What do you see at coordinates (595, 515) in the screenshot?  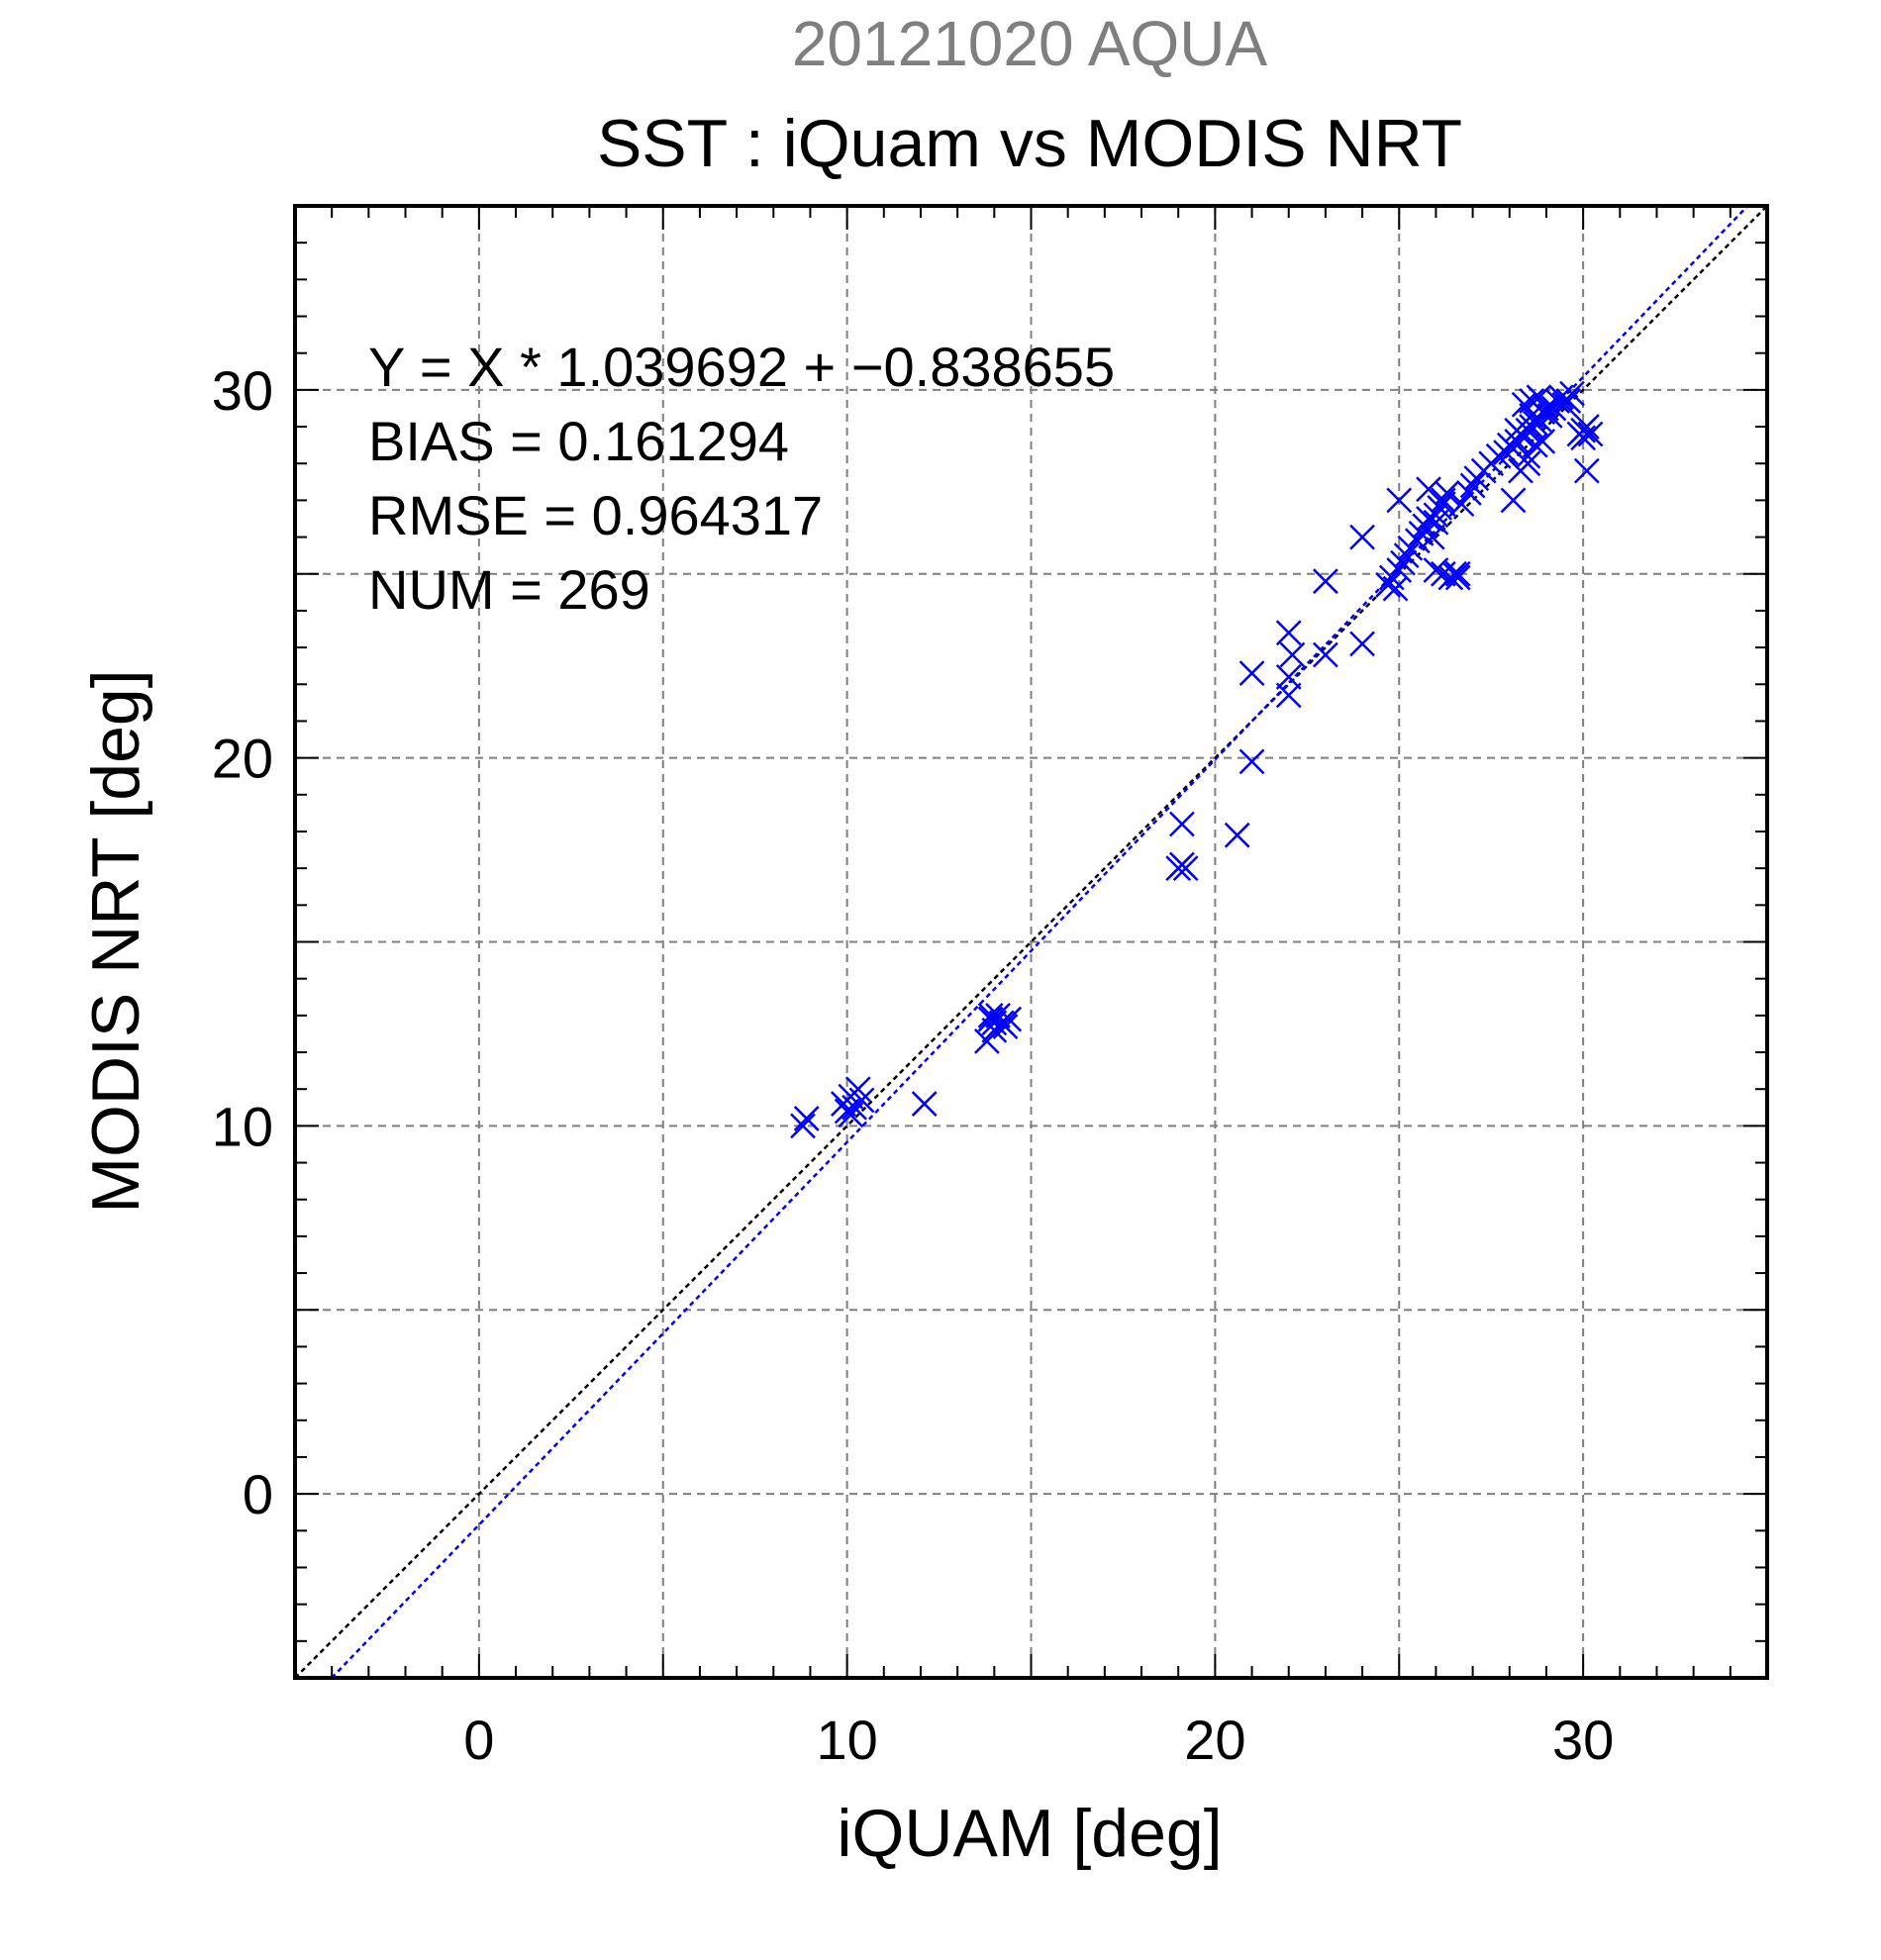 I see `stats-rmse: RMSE = 0.964317` at bounding box center [595, 515].